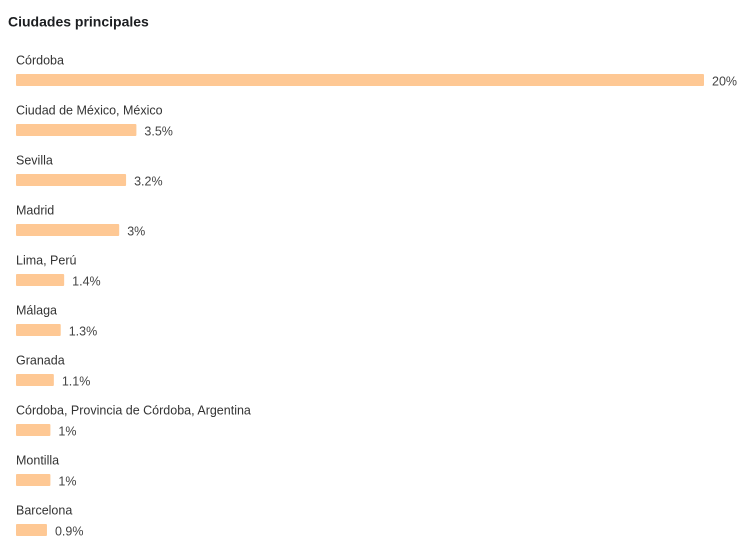 This screenshot has width=740, height=538. Describe the element at coordinates (40, 60) in the screenshot. I see `category-label: Córdoba` at that location.